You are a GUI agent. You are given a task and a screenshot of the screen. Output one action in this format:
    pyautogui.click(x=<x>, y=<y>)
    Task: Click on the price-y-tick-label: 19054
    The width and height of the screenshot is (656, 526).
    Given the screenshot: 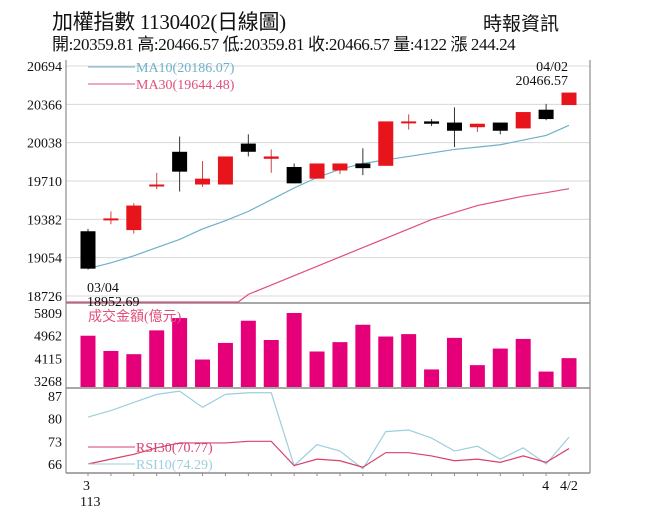 What is the action you would take?
    pyautogui.click(x=44, y=259)
    